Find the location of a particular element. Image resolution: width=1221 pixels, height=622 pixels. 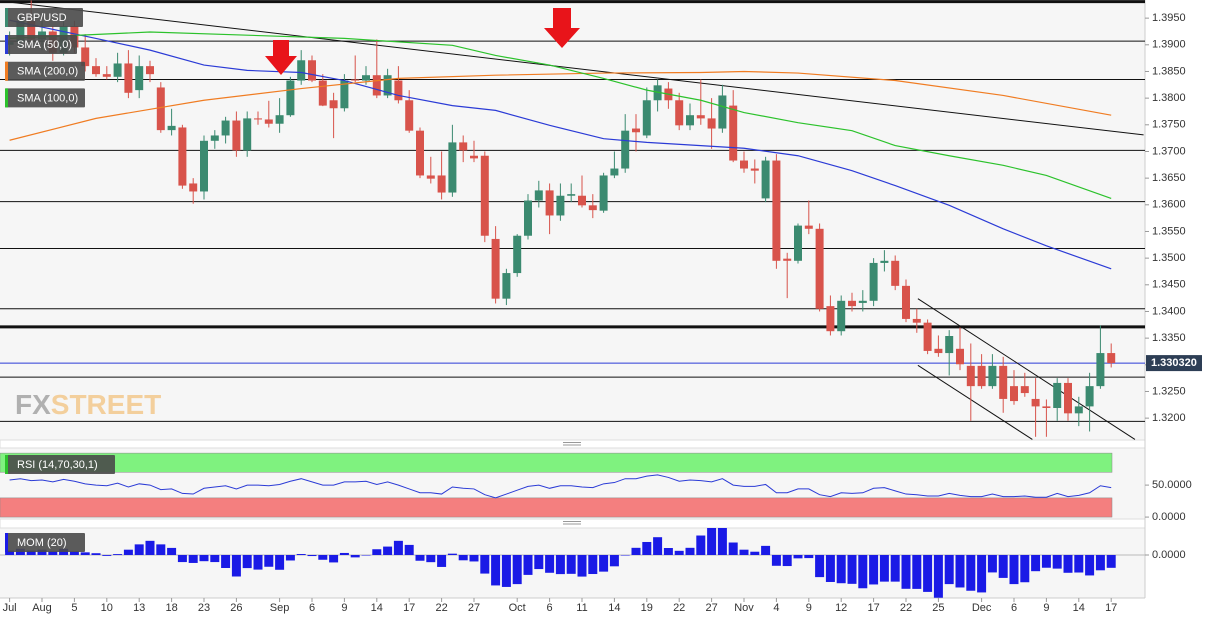

y-tick-label: 1.3500 is located at coordinates (1169, 258).